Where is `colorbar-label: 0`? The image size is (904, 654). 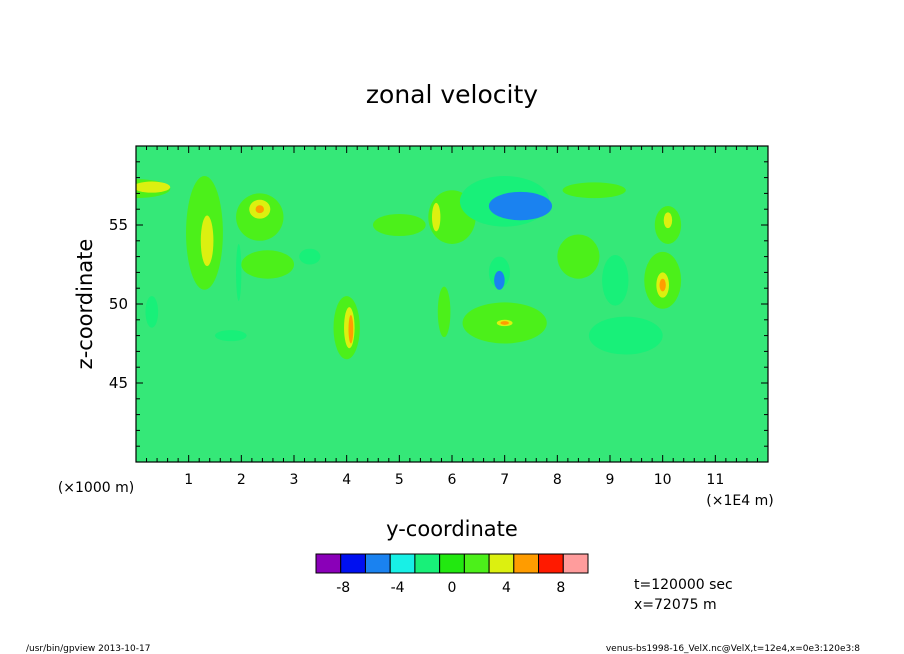
colorbar-label: 0 is located at coordinates (452, 588).